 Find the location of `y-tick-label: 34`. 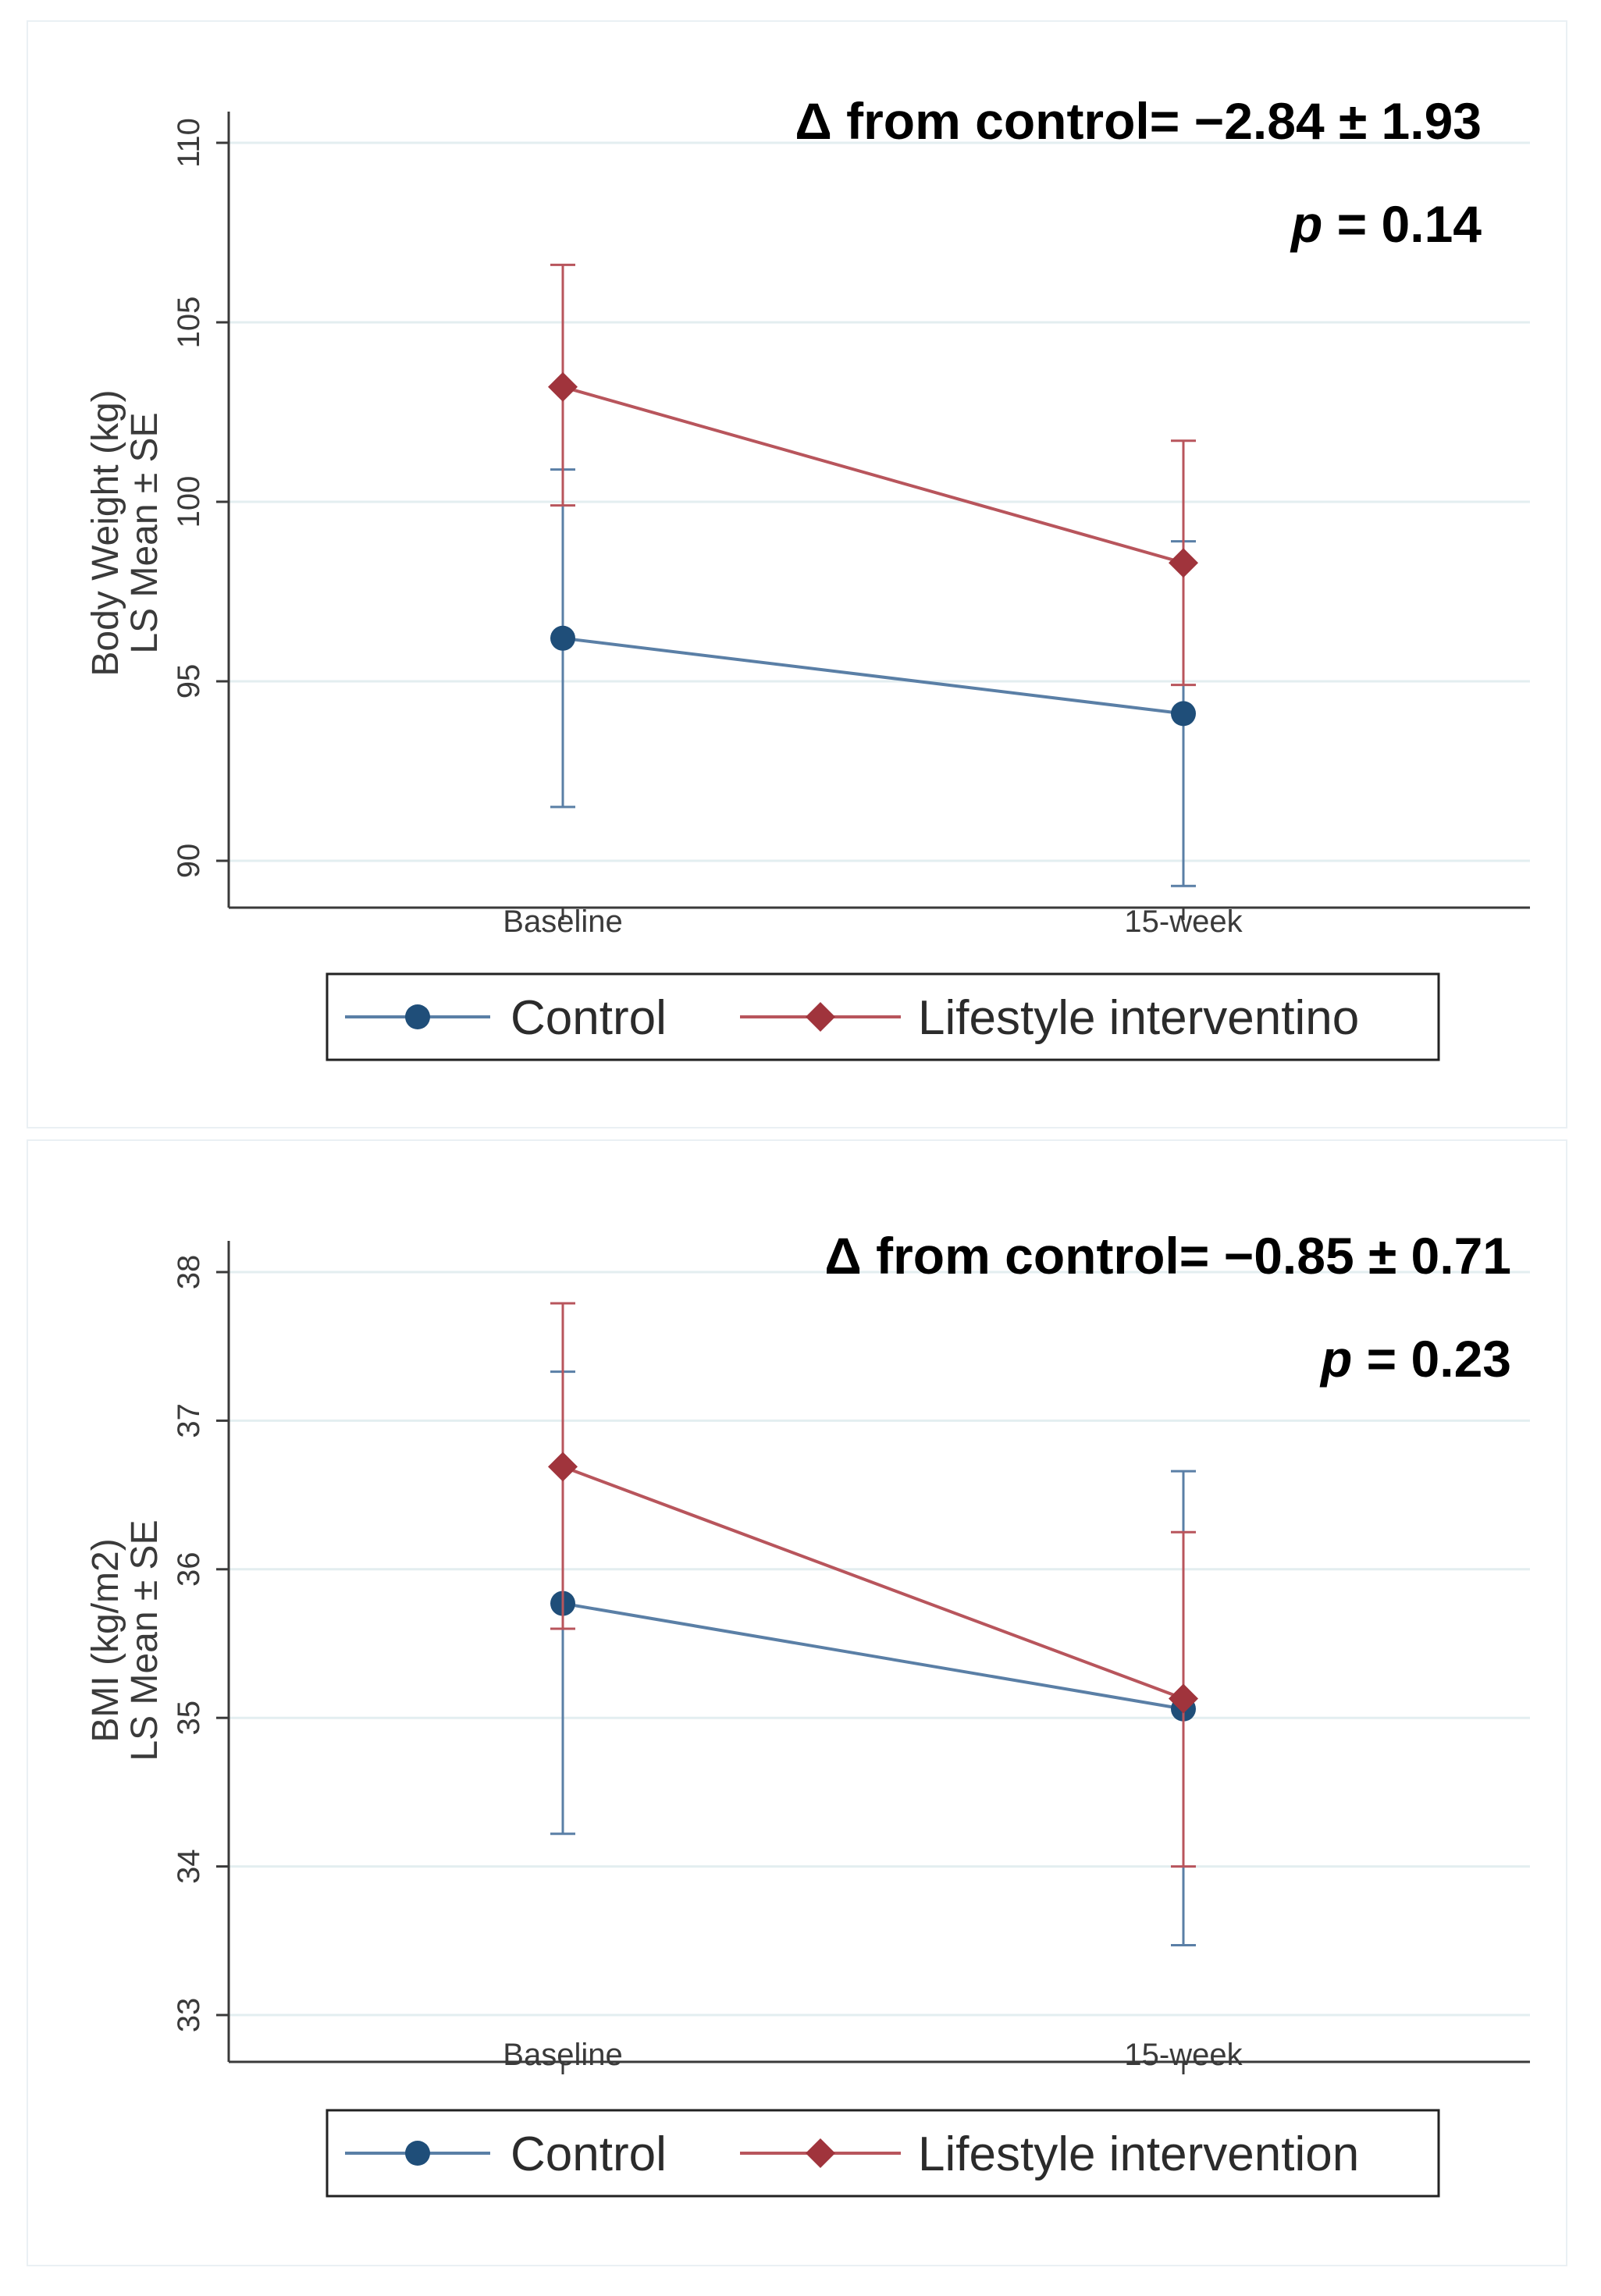

y-tick-label: 34 is located at coordinates (189, 1866).